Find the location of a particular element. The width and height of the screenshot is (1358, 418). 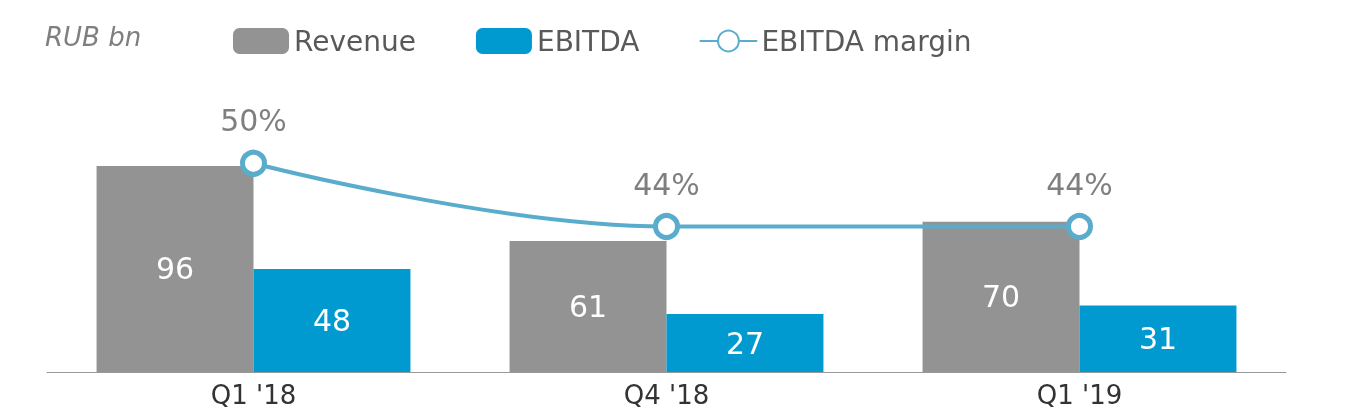

legend-label: EBITDA is located at coordinates (588, 41).